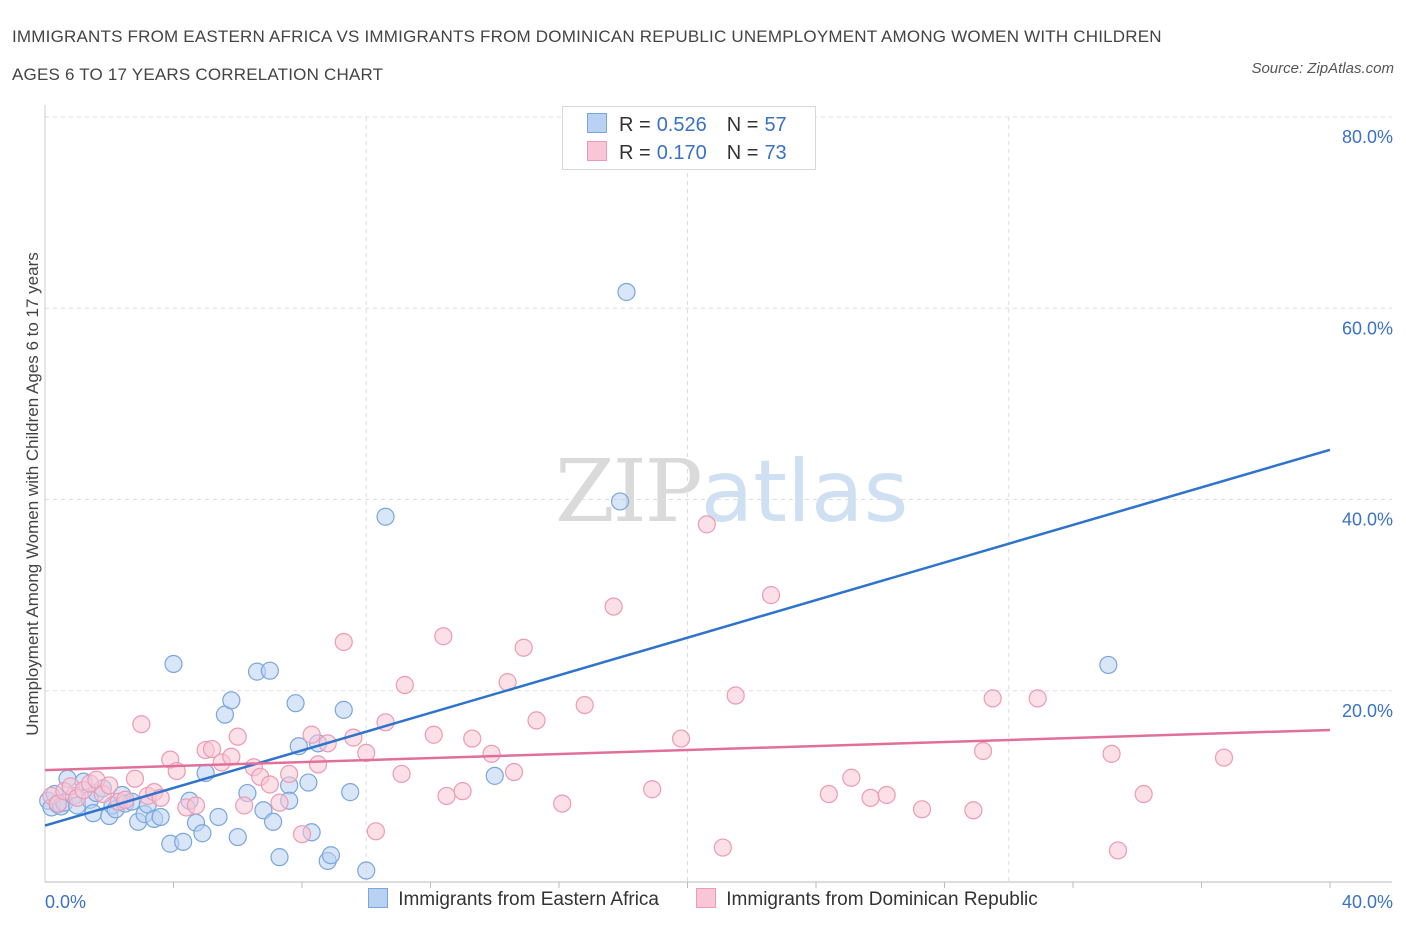 This screenshot has height=930, width=1406. What do you see at coordinates (687, 750) in the screenshot?
I see `trend-line-dominican-republic` at bounding box center [687, 750].